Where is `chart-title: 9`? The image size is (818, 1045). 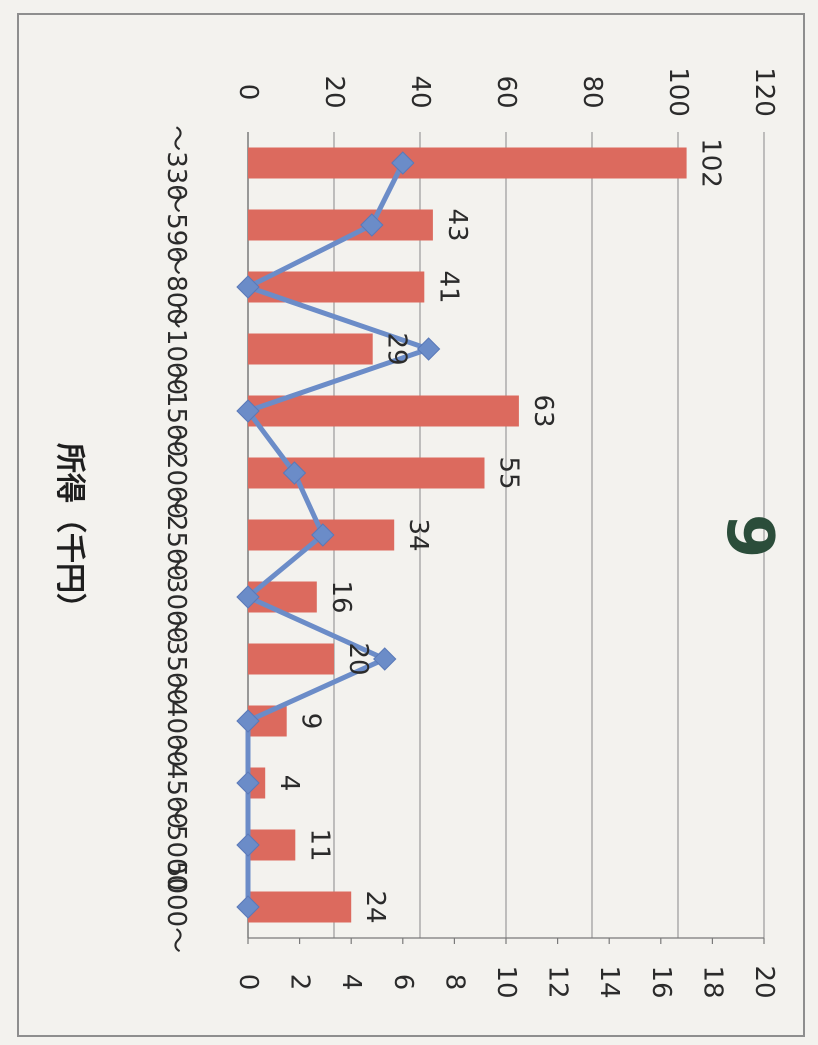 chart-title: 9 is located at coordinates (749, 536).